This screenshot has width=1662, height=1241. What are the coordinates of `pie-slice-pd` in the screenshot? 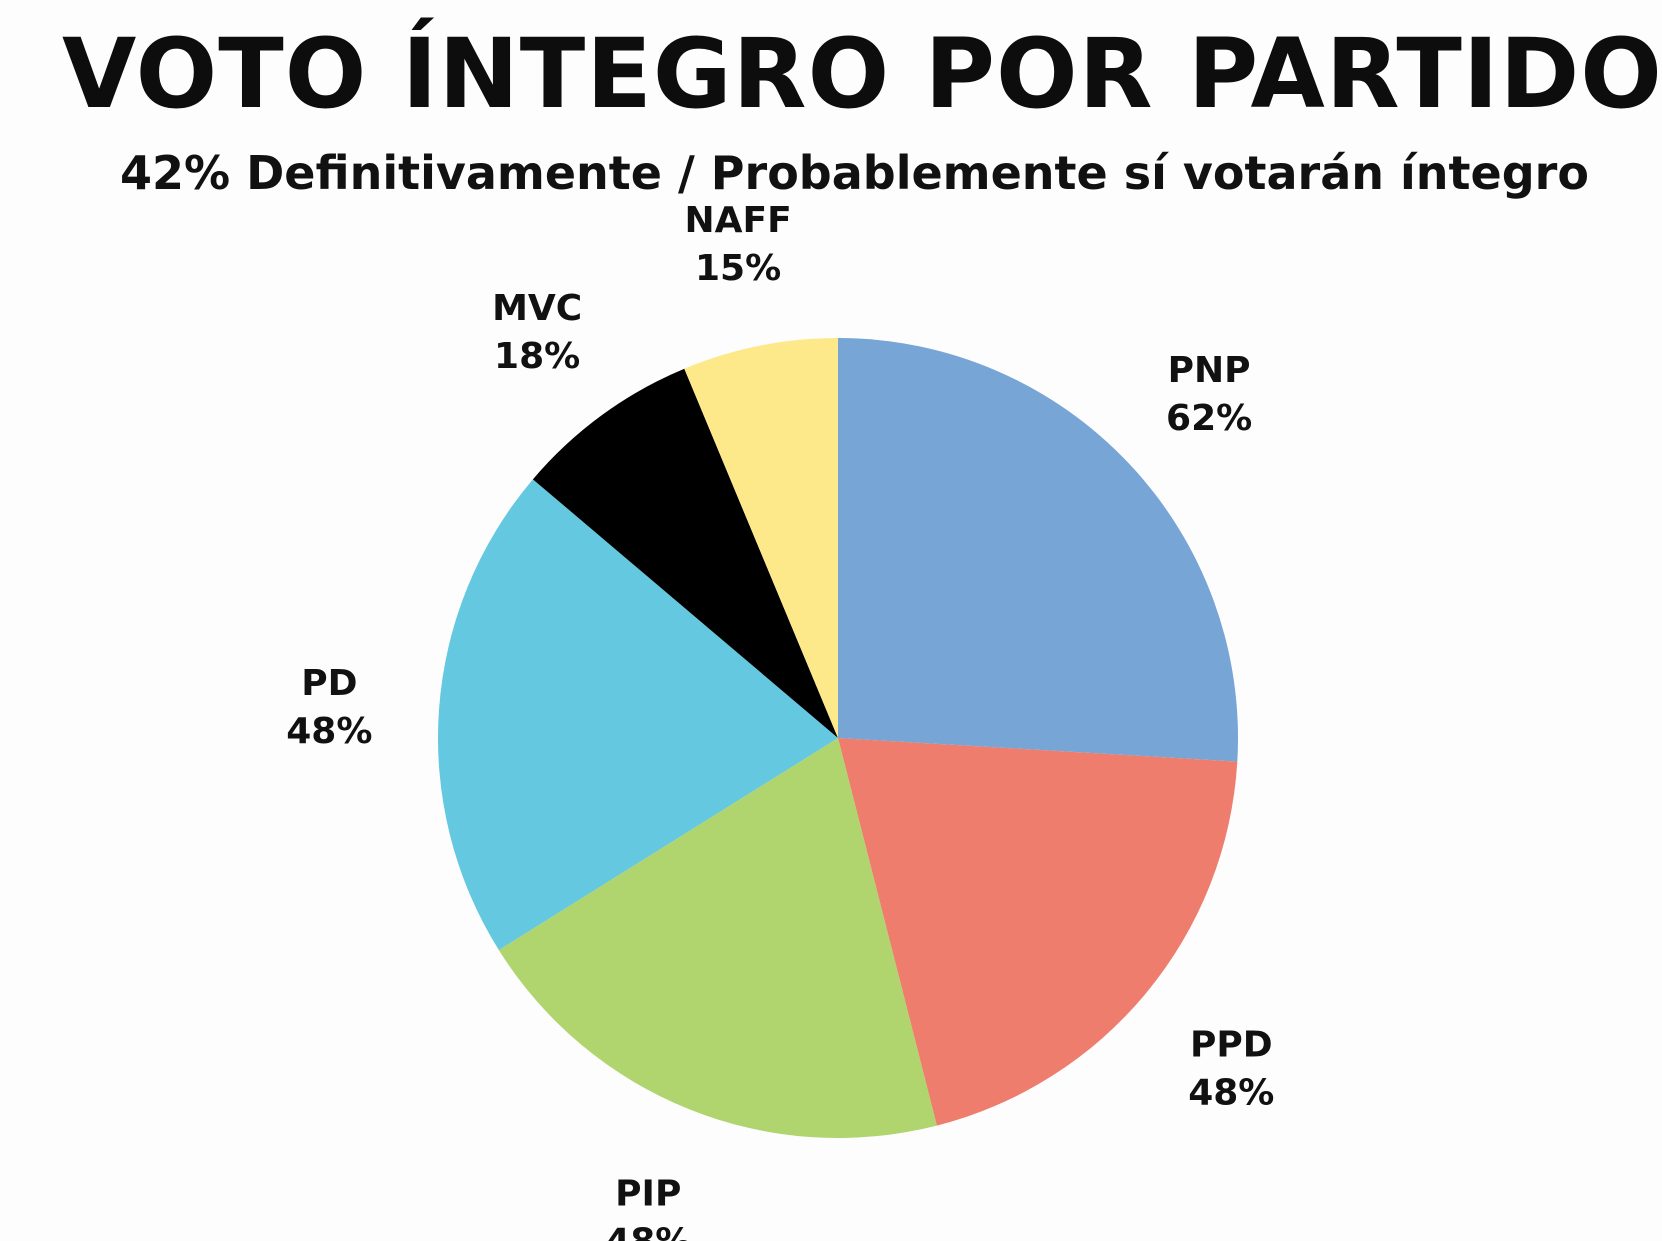 It's located at (638, 715).